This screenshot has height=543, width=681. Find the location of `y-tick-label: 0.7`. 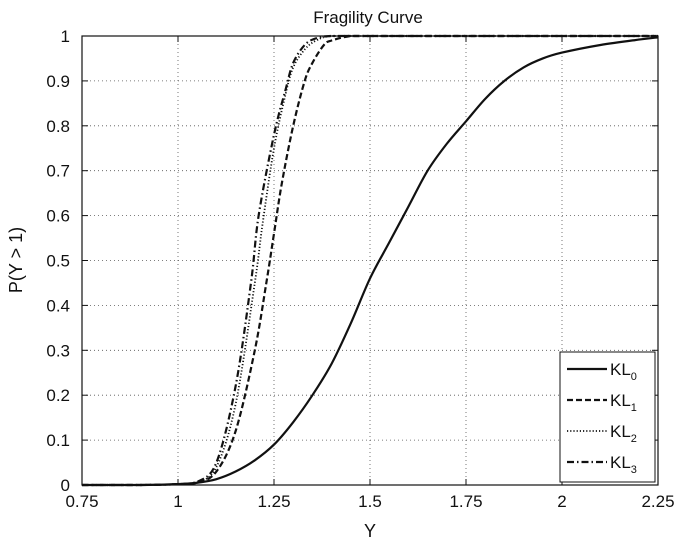

y-tick-label: 0.7 is located at coordinates (58, 171).